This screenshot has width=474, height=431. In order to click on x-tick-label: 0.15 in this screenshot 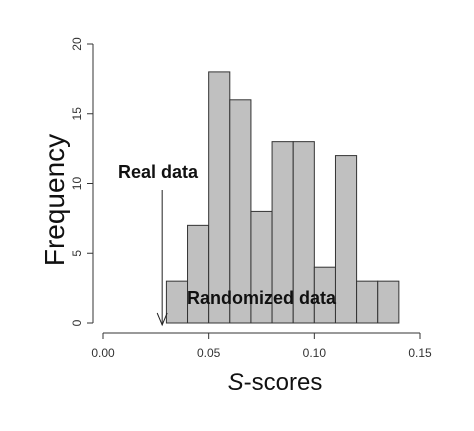, I will do `click(420, 353)`.